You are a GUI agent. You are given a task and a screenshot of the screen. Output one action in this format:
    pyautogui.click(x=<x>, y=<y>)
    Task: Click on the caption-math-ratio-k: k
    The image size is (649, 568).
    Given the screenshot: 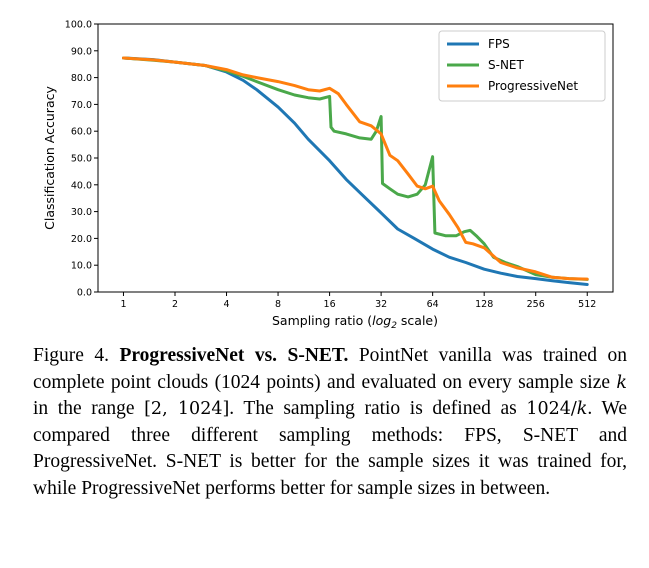 What is the action you would take?
    pyautogui.click(x=582, y=409)
    